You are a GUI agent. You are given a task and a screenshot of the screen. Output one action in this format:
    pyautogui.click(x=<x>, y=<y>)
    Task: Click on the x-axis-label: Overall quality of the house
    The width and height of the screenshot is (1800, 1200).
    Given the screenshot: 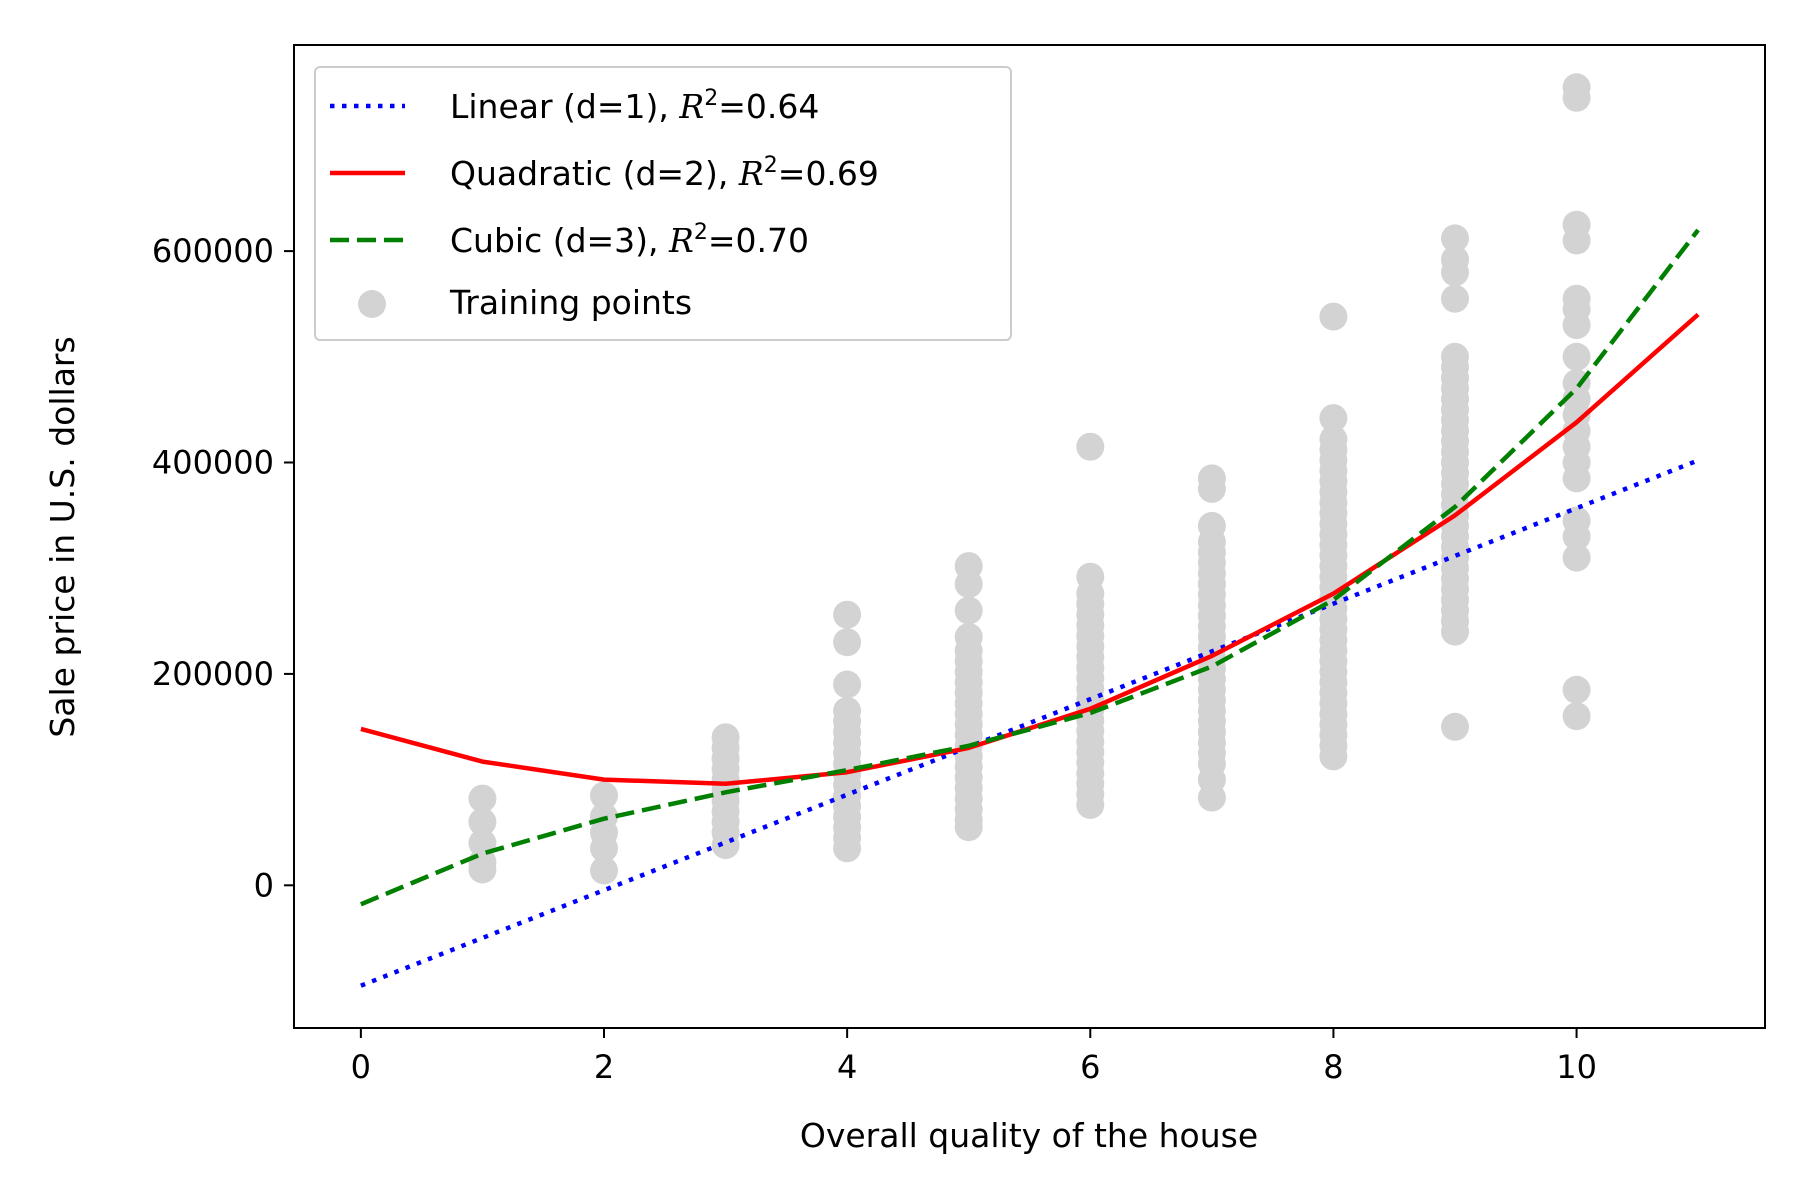 What is the action you would take?
    pyautogui.click(x=1029, y=1135)
    